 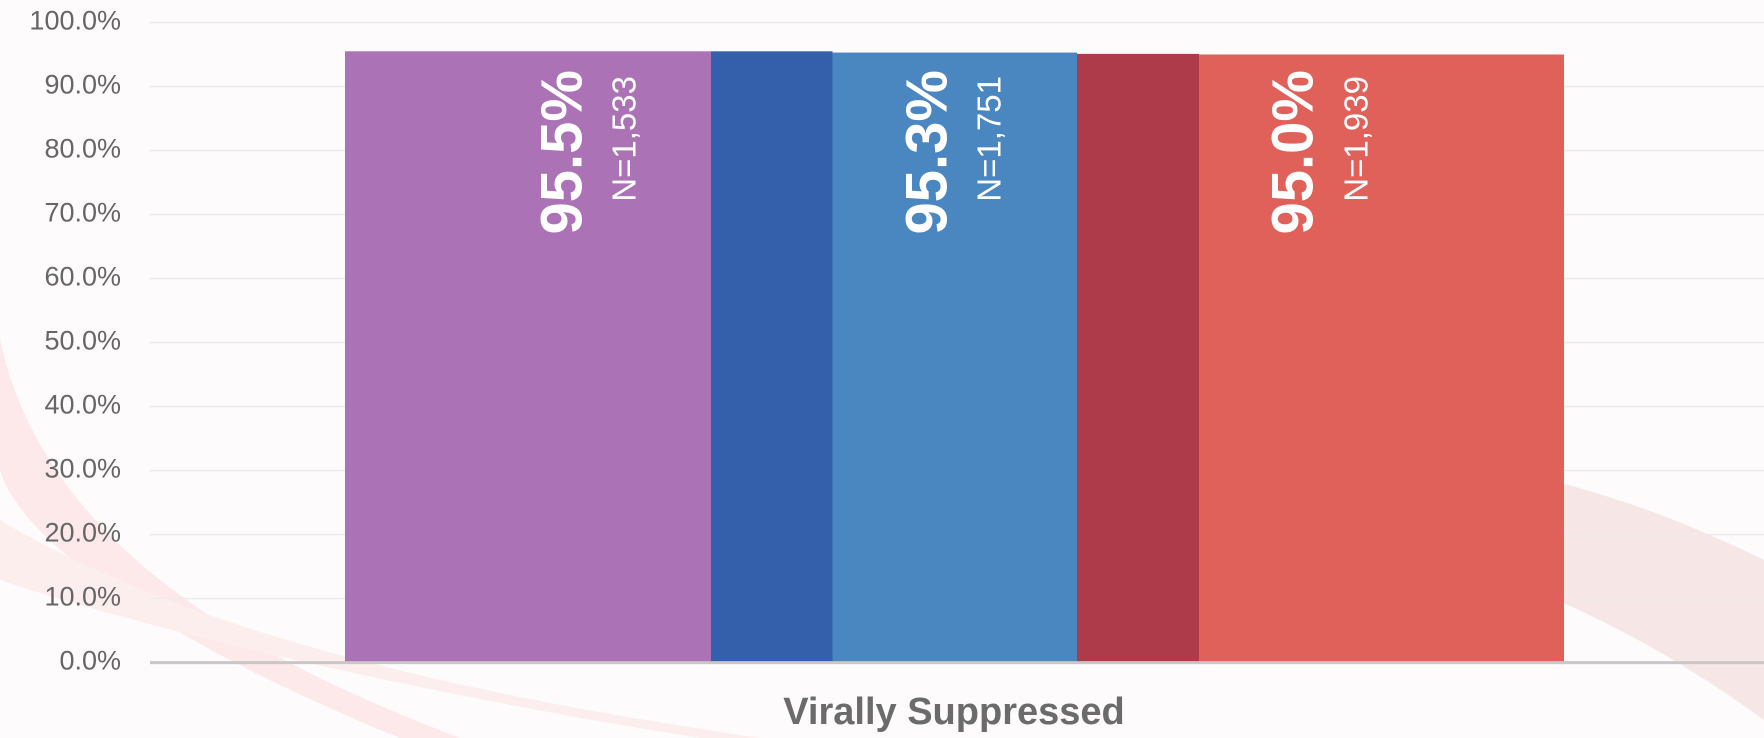 What do you see at coordinates (82, 469) in the screenshot?
I see `y-tick-label: 30.0%` at bounding box center [82, 469].